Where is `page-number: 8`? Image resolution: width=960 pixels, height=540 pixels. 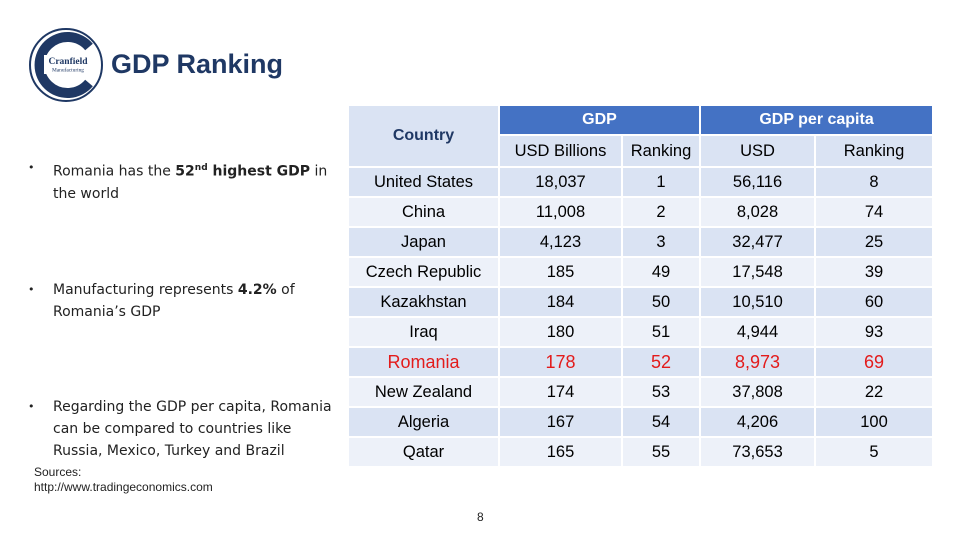 page-number: 8 is located at coordinates (480, 517).